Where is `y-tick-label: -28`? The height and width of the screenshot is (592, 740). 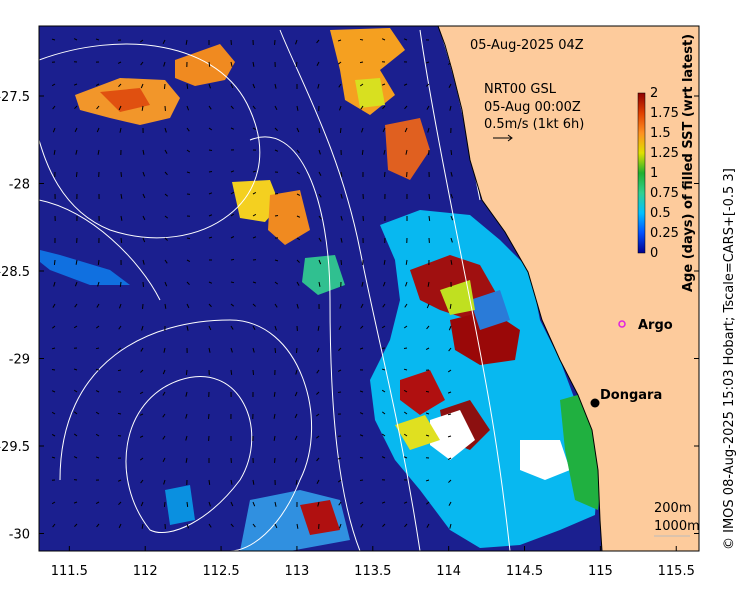 y-tick-label: -28 is located at coordinates (19, 185).